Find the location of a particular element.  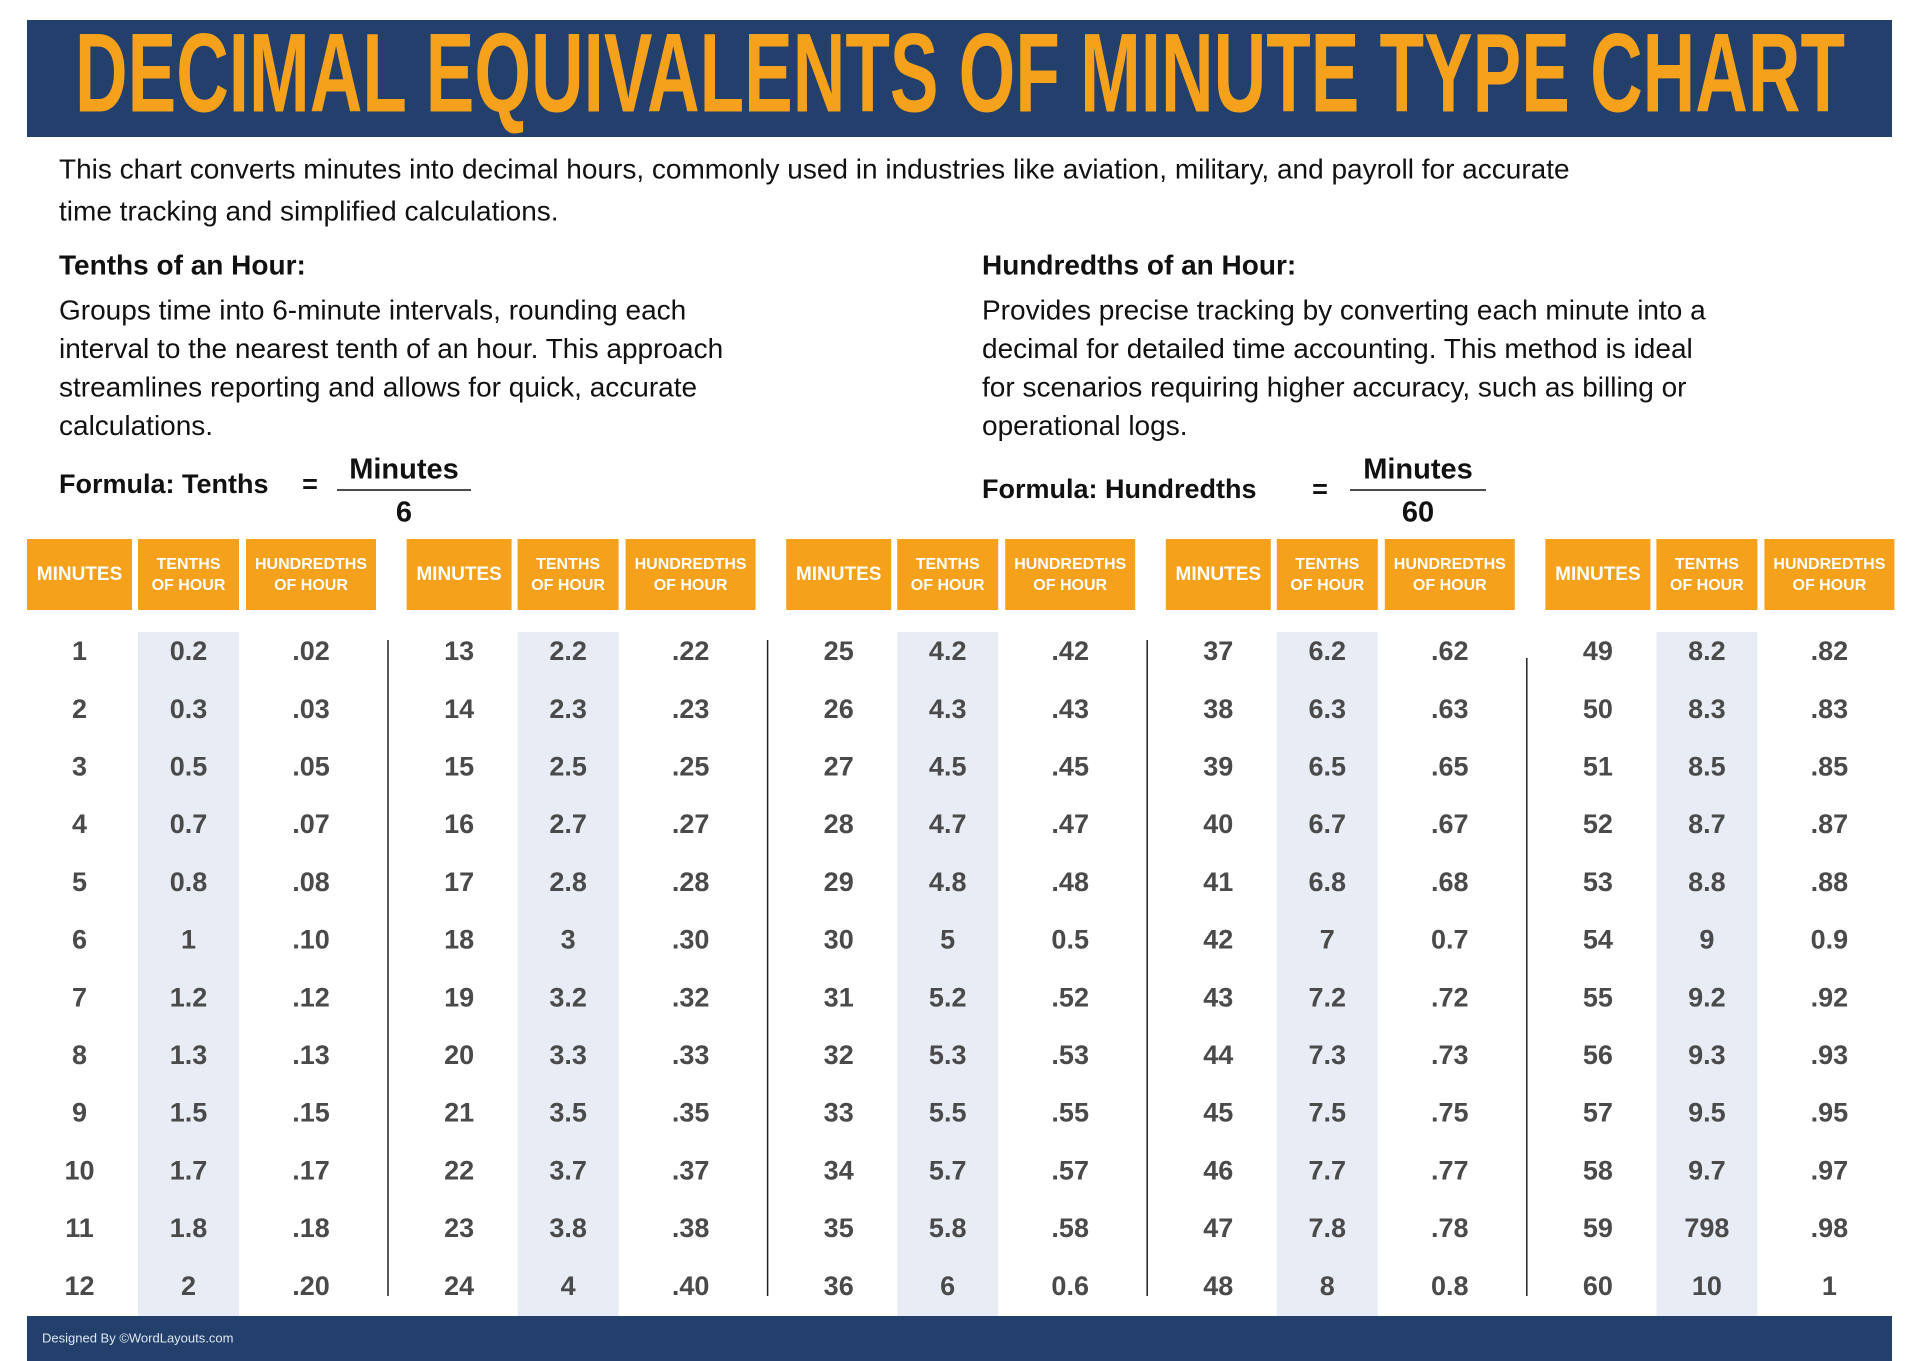

table-cell: 55 is located at coordinates (1598, 997).